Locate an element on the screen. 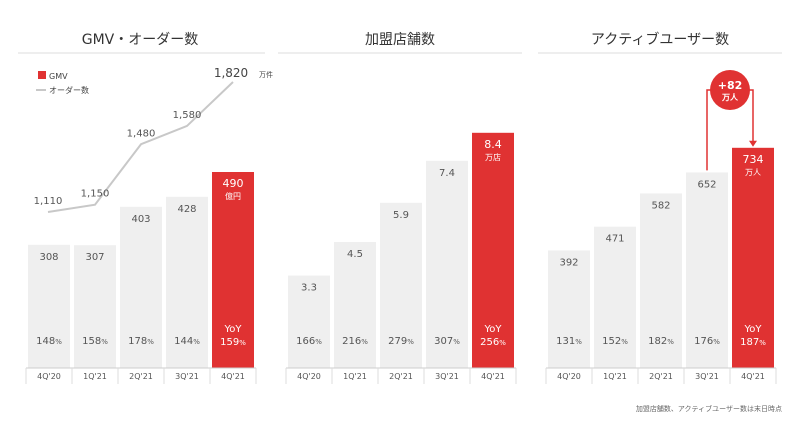 This screenshot has width=800, height=431. orders-value-unit: 万件 is located at coordinates (266, 74).